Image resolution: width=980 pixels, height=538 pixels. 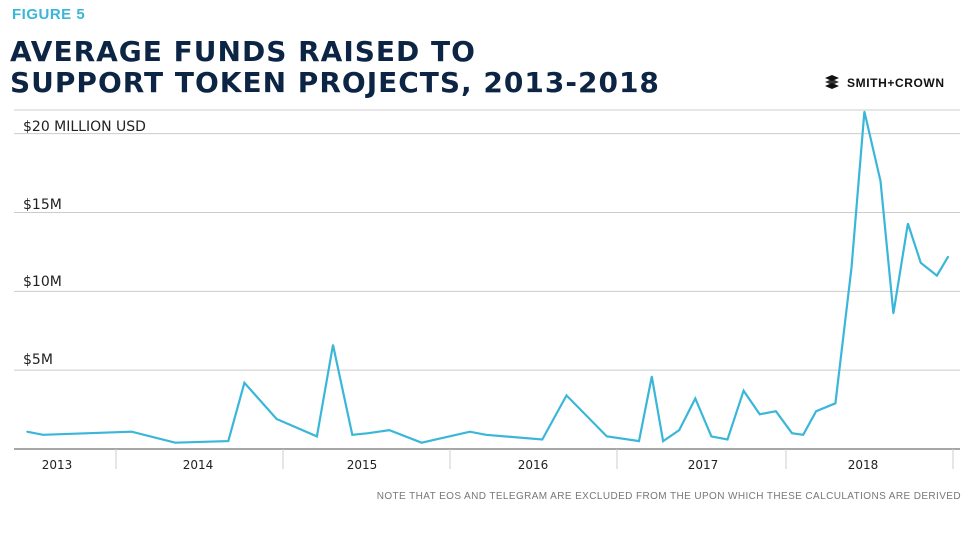 What do you see at coordinates (863, 465) in the screenshot?
I see `x-tick-label-2018: 2018` at bounding box center [863, 465].